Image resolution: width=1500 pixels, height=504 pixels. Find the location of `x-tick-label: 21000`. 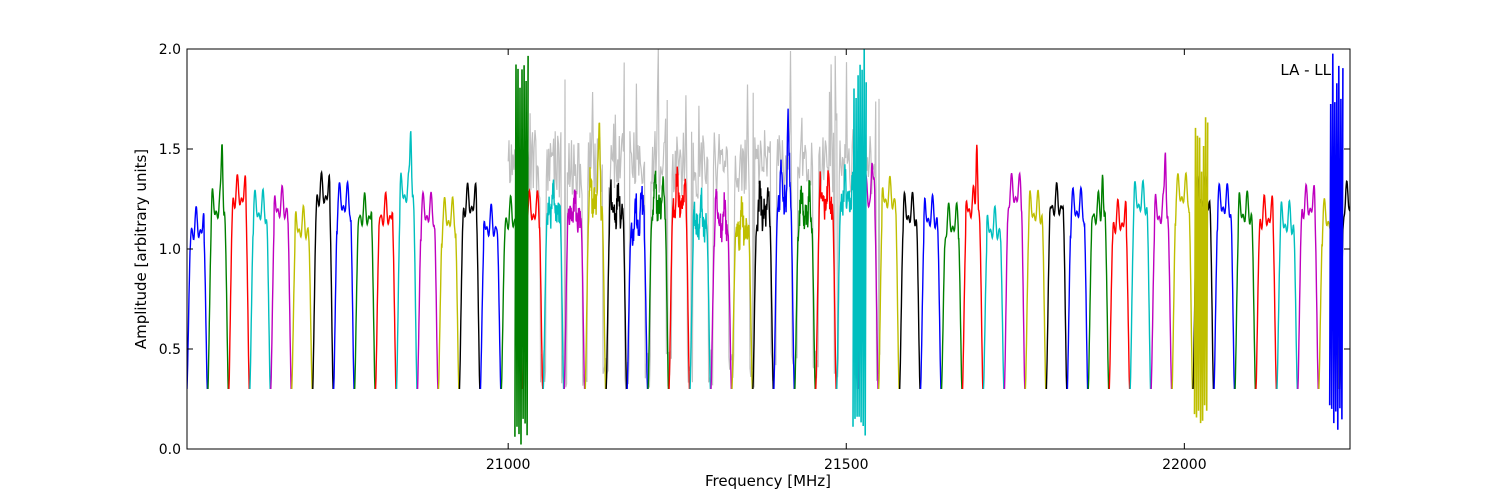

x-tick-label: 21000 is located at coordinates (508, 465).